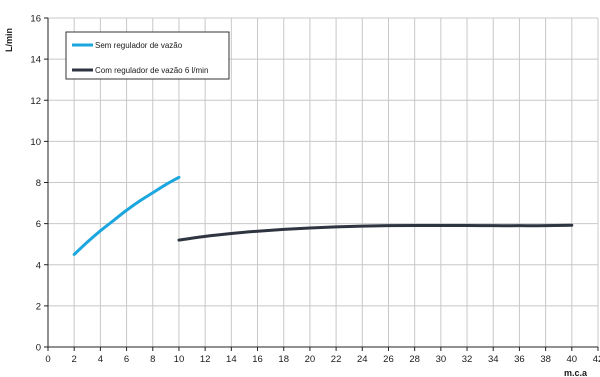 The height and width of the screenshot is (377, 600). What do you see at coordinates (441, 359) in the screenshot?
I see `x-tick-label: 30` at bounding box center [441, 359].